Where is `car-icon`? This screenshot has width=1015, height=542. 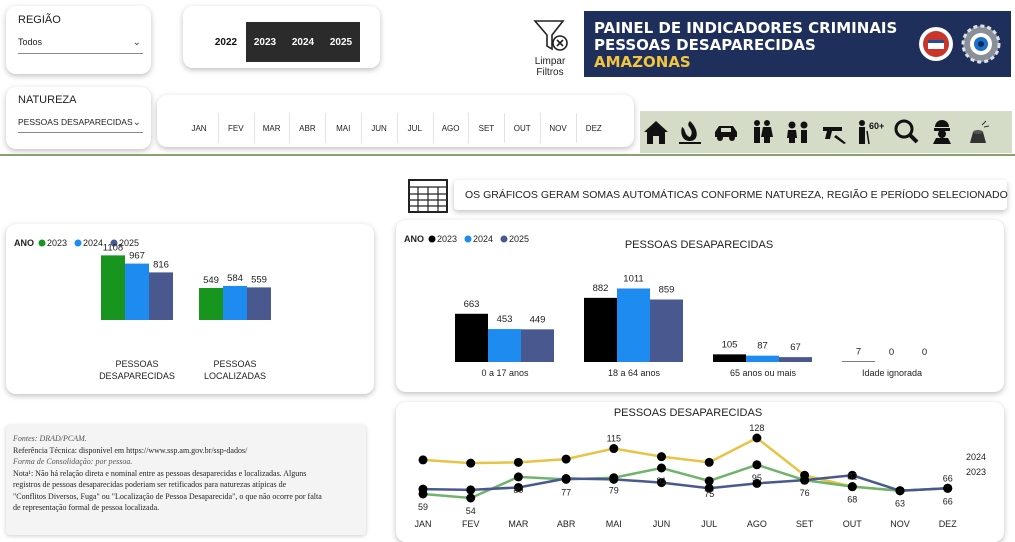
car-icon is located at coordinates (726, 132).